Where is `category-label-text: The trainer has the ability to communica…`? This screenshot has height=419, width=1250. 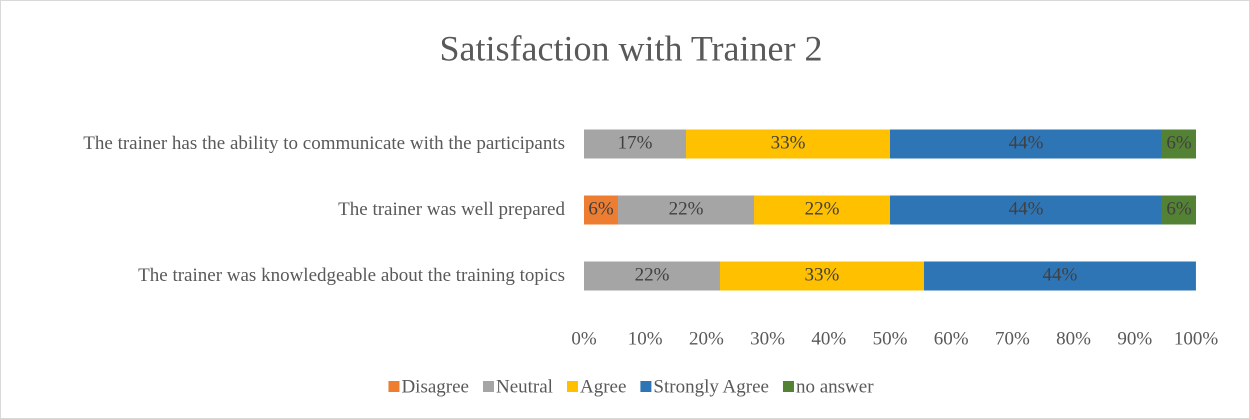
category-label-text: The trainer has the ability to communica… is located at coordinates (324, 143).